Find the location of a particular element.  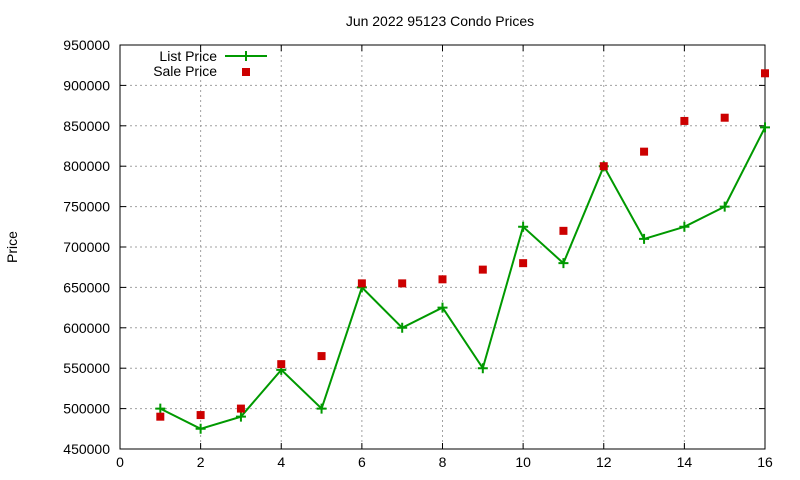

x-tick-label: 10 is located at coordinates (523, 462).